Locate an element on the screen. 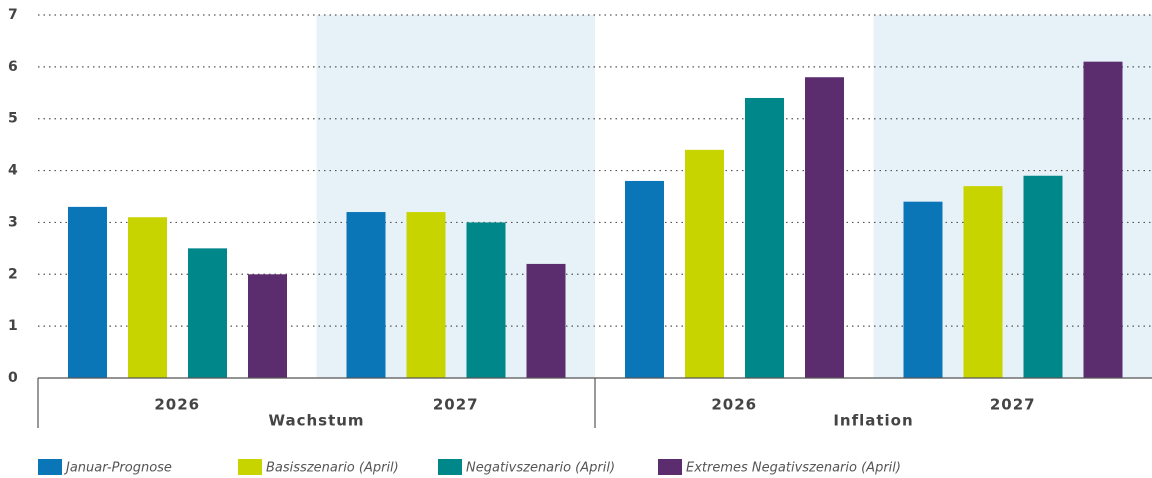 Image resolution: width=1152 pixels, height=478 pixels. group-label: Wachstum is located at coordinates (316, 421).